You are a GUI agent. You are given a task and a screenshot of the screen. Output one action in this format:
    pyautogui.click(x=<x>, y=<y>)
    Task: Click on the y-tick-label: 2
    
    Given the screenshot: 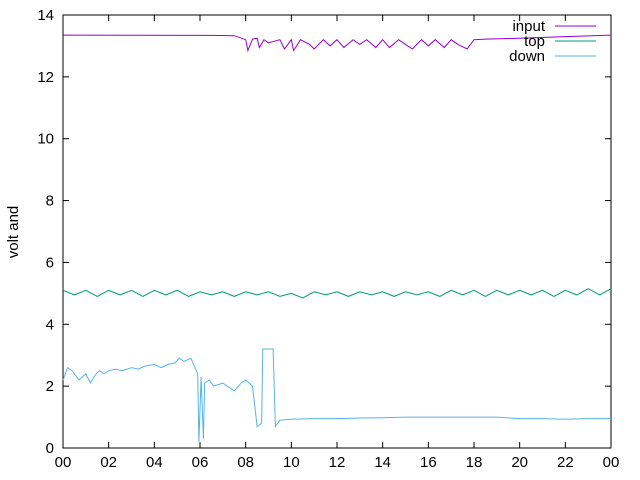 What is the action you would take?
    pyautogui.click(x=50, y=386)
    